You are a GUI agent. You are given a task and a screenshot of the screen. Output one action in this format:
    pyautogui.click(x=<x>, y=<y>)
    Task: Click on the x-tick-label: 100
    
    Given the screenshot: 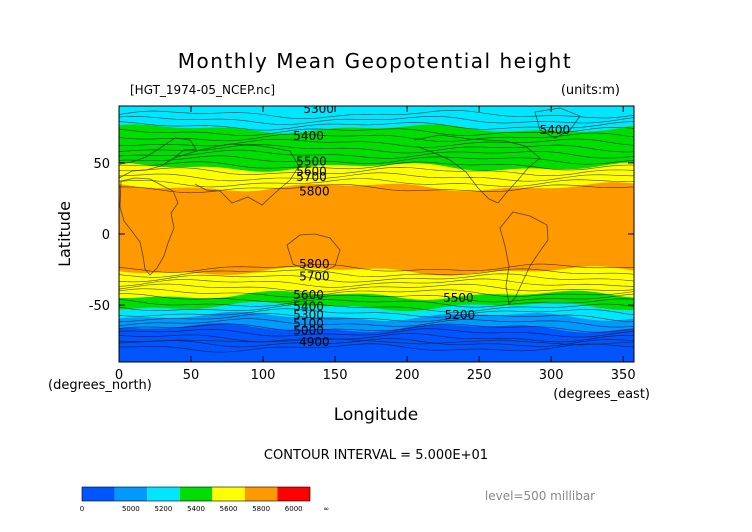 What is the action you would take?
    pyautogui.click(x=263, y=375)
    